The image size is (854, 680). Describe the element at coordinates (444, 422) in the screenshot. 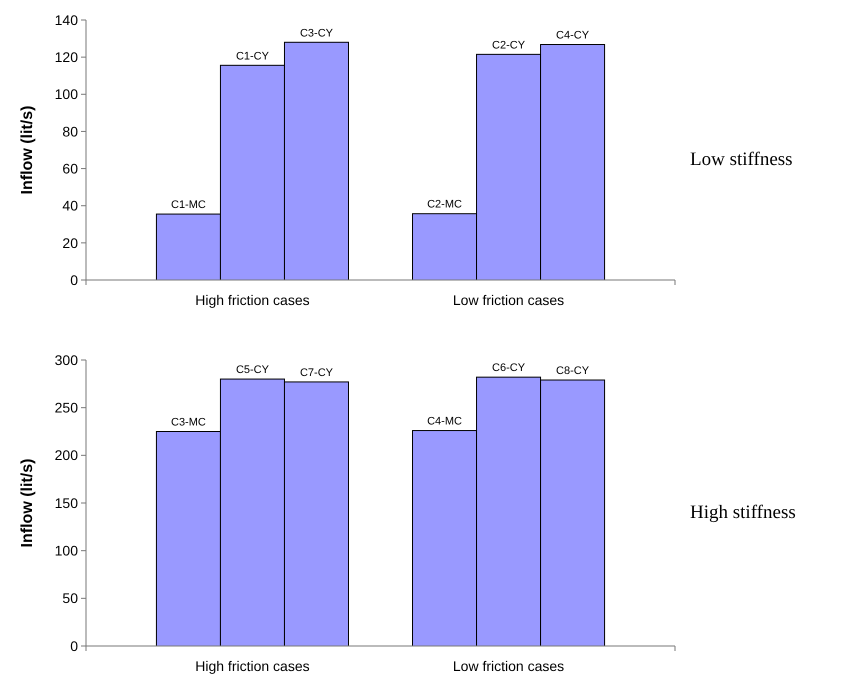

I see `data-label: C4-MC` at that location.